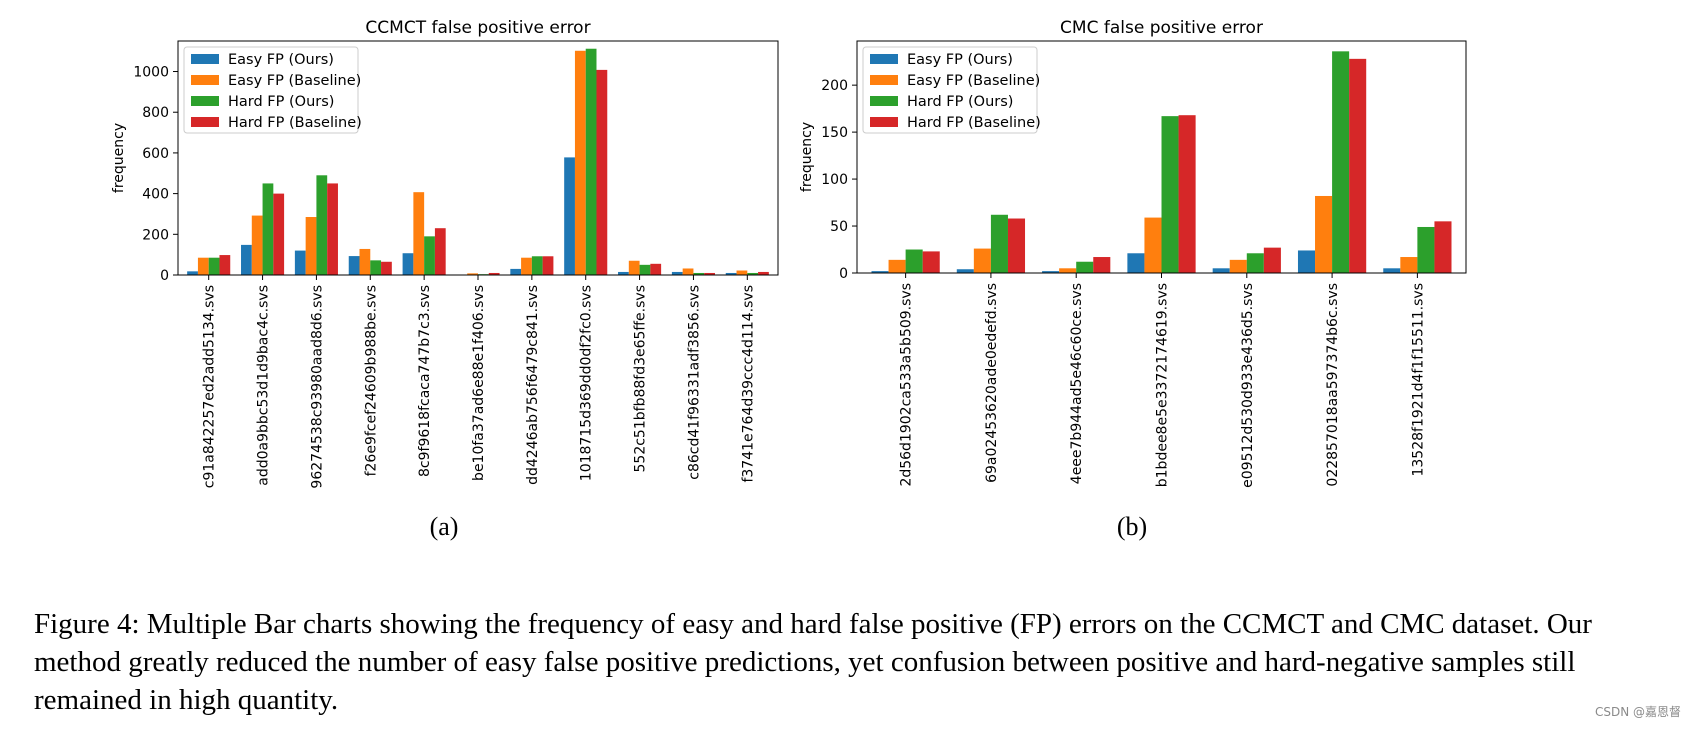 The image size is (1693, 729). I want to click on y-tick-label: 100, so click(834, 180).